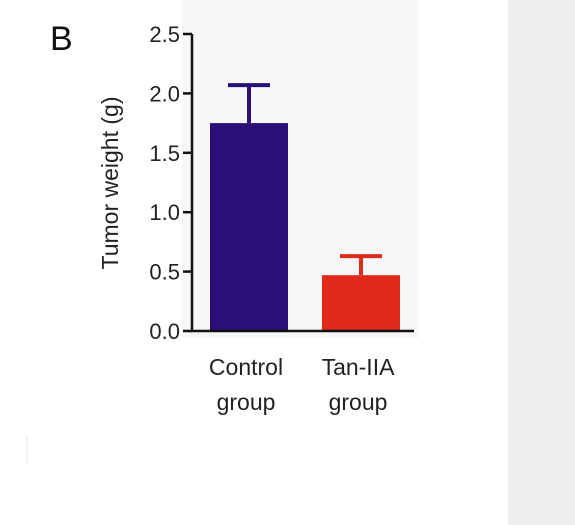 The image size is (575, 525). What do you see at coordinates (164, 212) in the screenshot?
I see `y-tick-label: 1.0` at bounding box center [164, 212].